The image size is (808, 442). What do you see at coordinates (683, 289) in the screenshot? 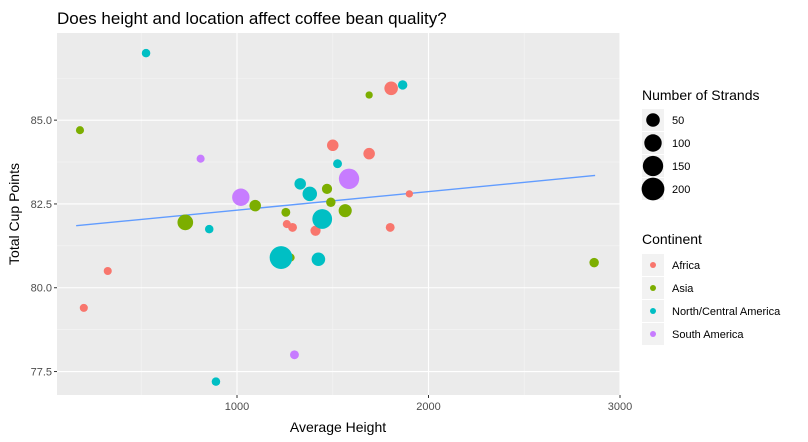
I see `color-legend-label: Asia` at bounding box center [683, 289].